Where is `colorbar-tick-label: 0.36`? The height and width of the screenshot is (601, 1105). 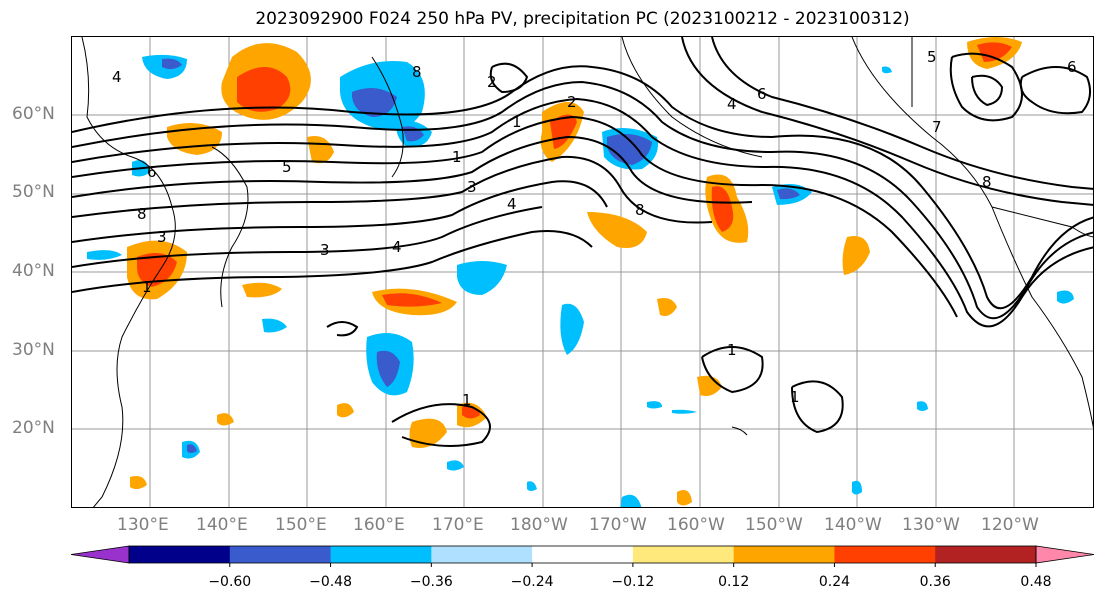
colorbar-tick-label: 0.36 is located at coordinates (935, 582).